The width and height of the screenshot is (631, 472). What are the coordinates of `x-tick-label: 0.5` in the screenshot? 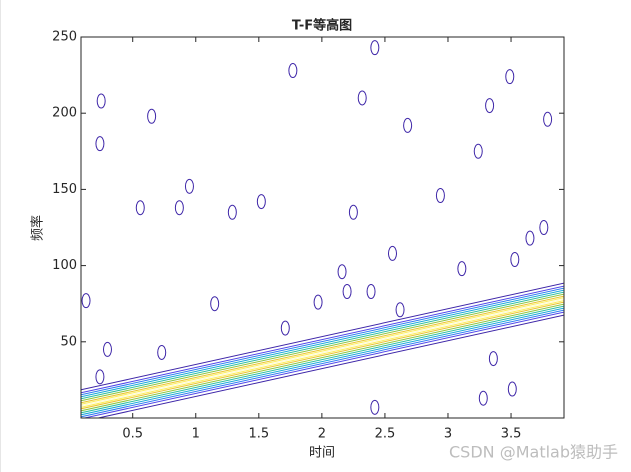 It's located at (132, 434).